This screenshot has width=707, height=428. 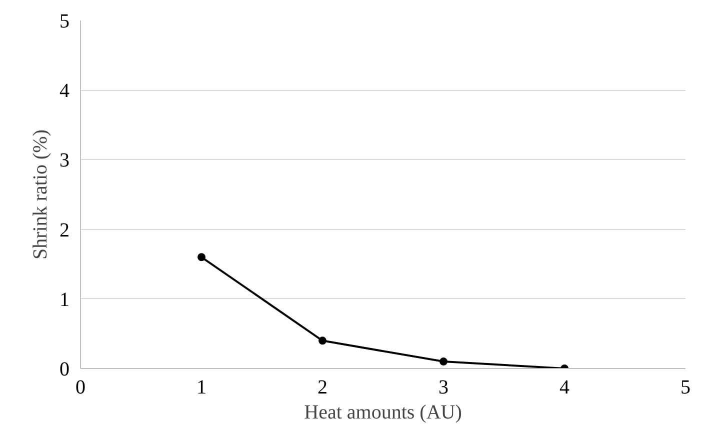 What do you see at coordinates (65, 369) in the screenshot?
I see `y-tick-label: 0` at bounding box center [65, 369].